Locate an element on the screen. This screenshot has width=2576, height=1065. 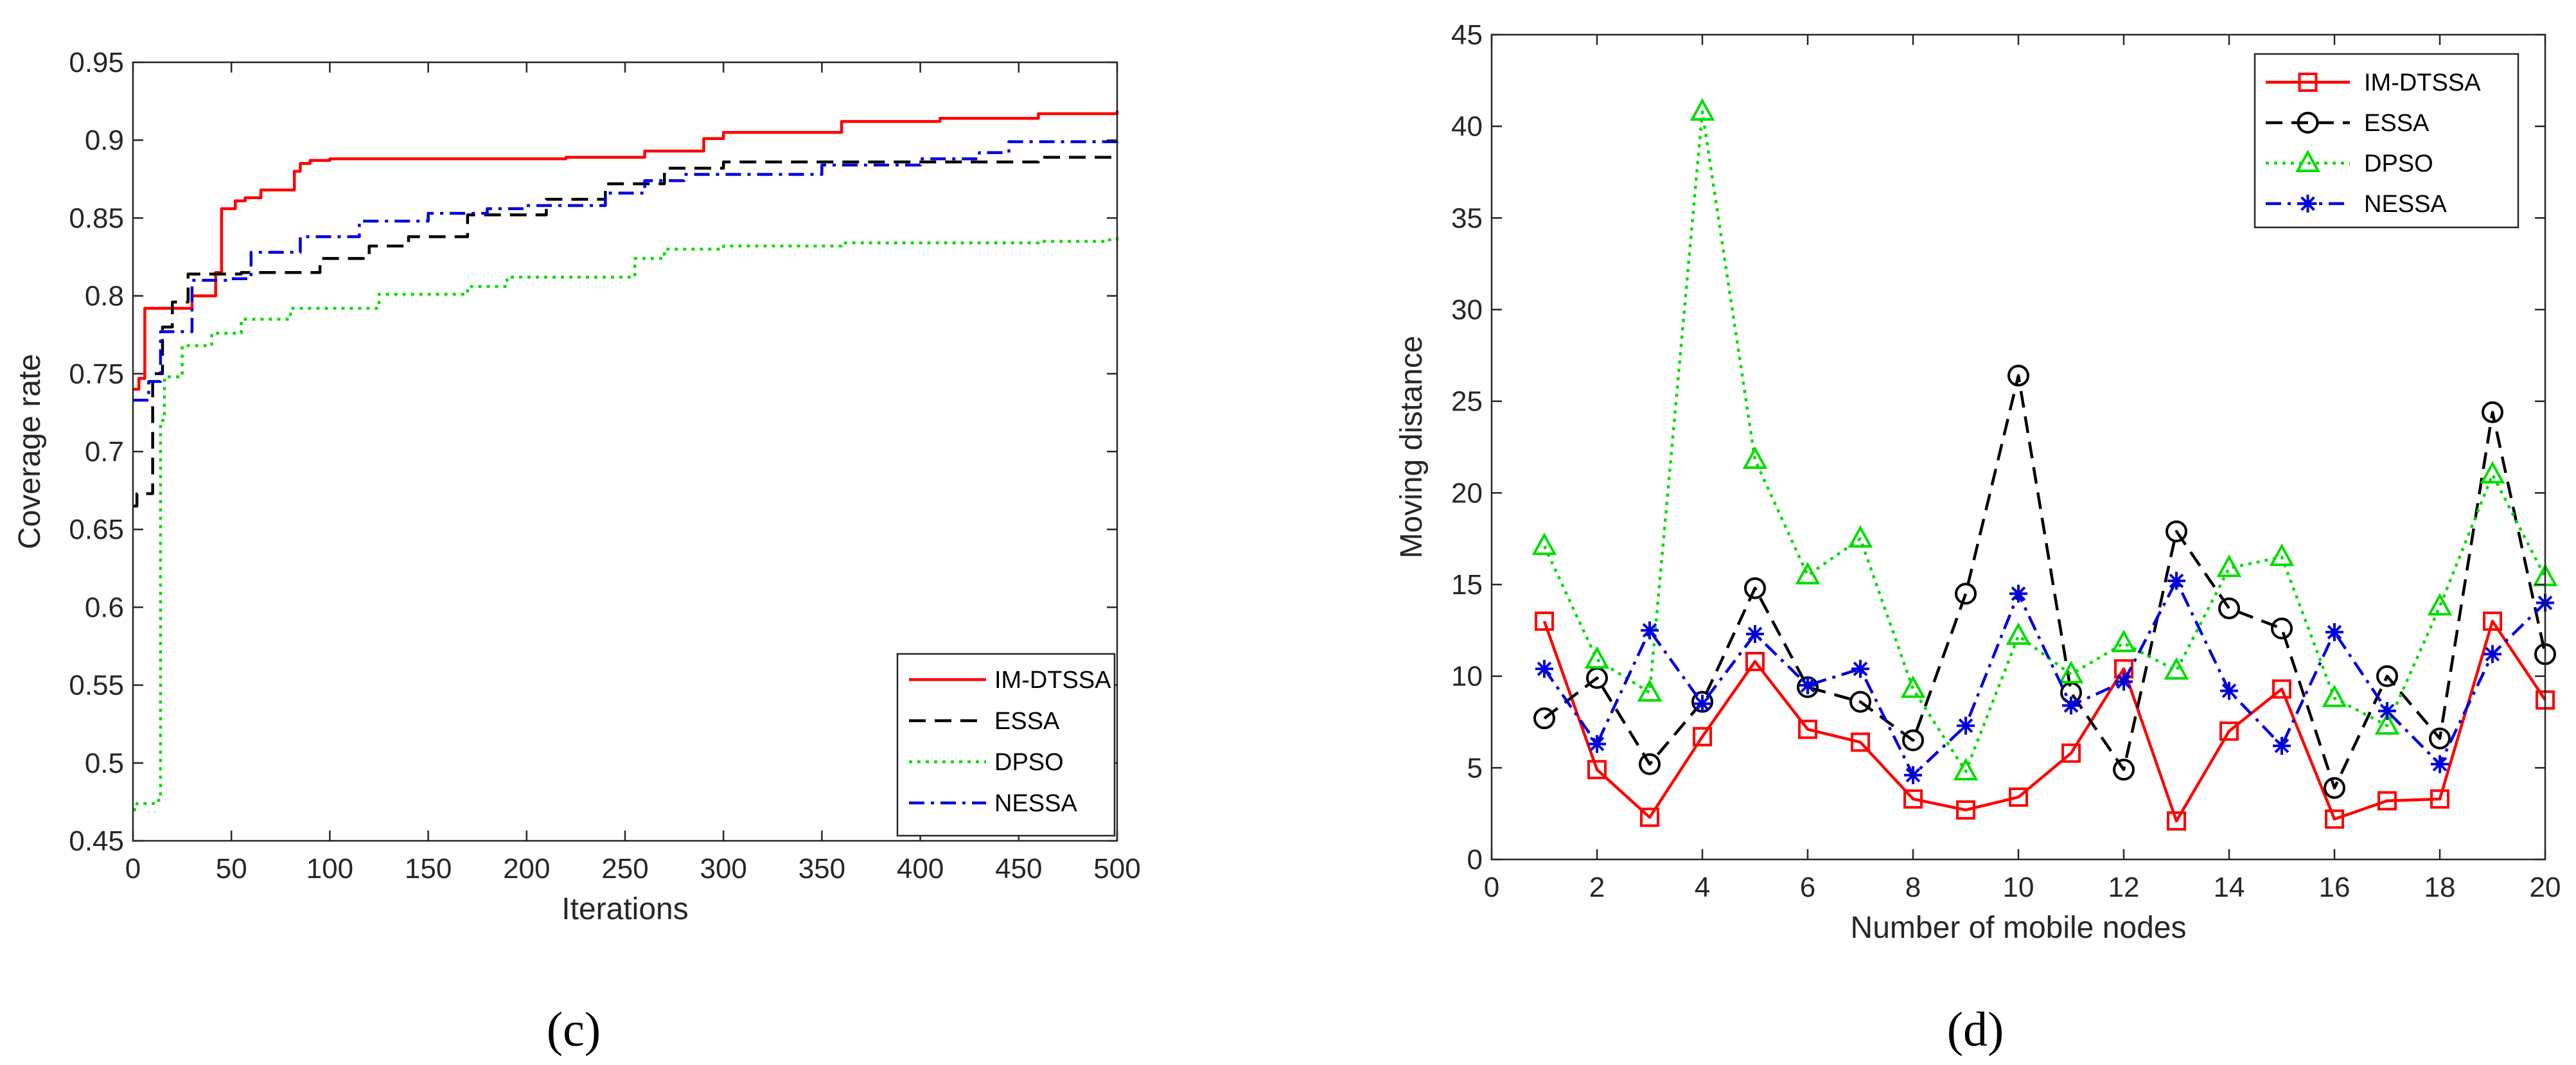
x-tick-label: 150 is located at coordinates (428, 869).